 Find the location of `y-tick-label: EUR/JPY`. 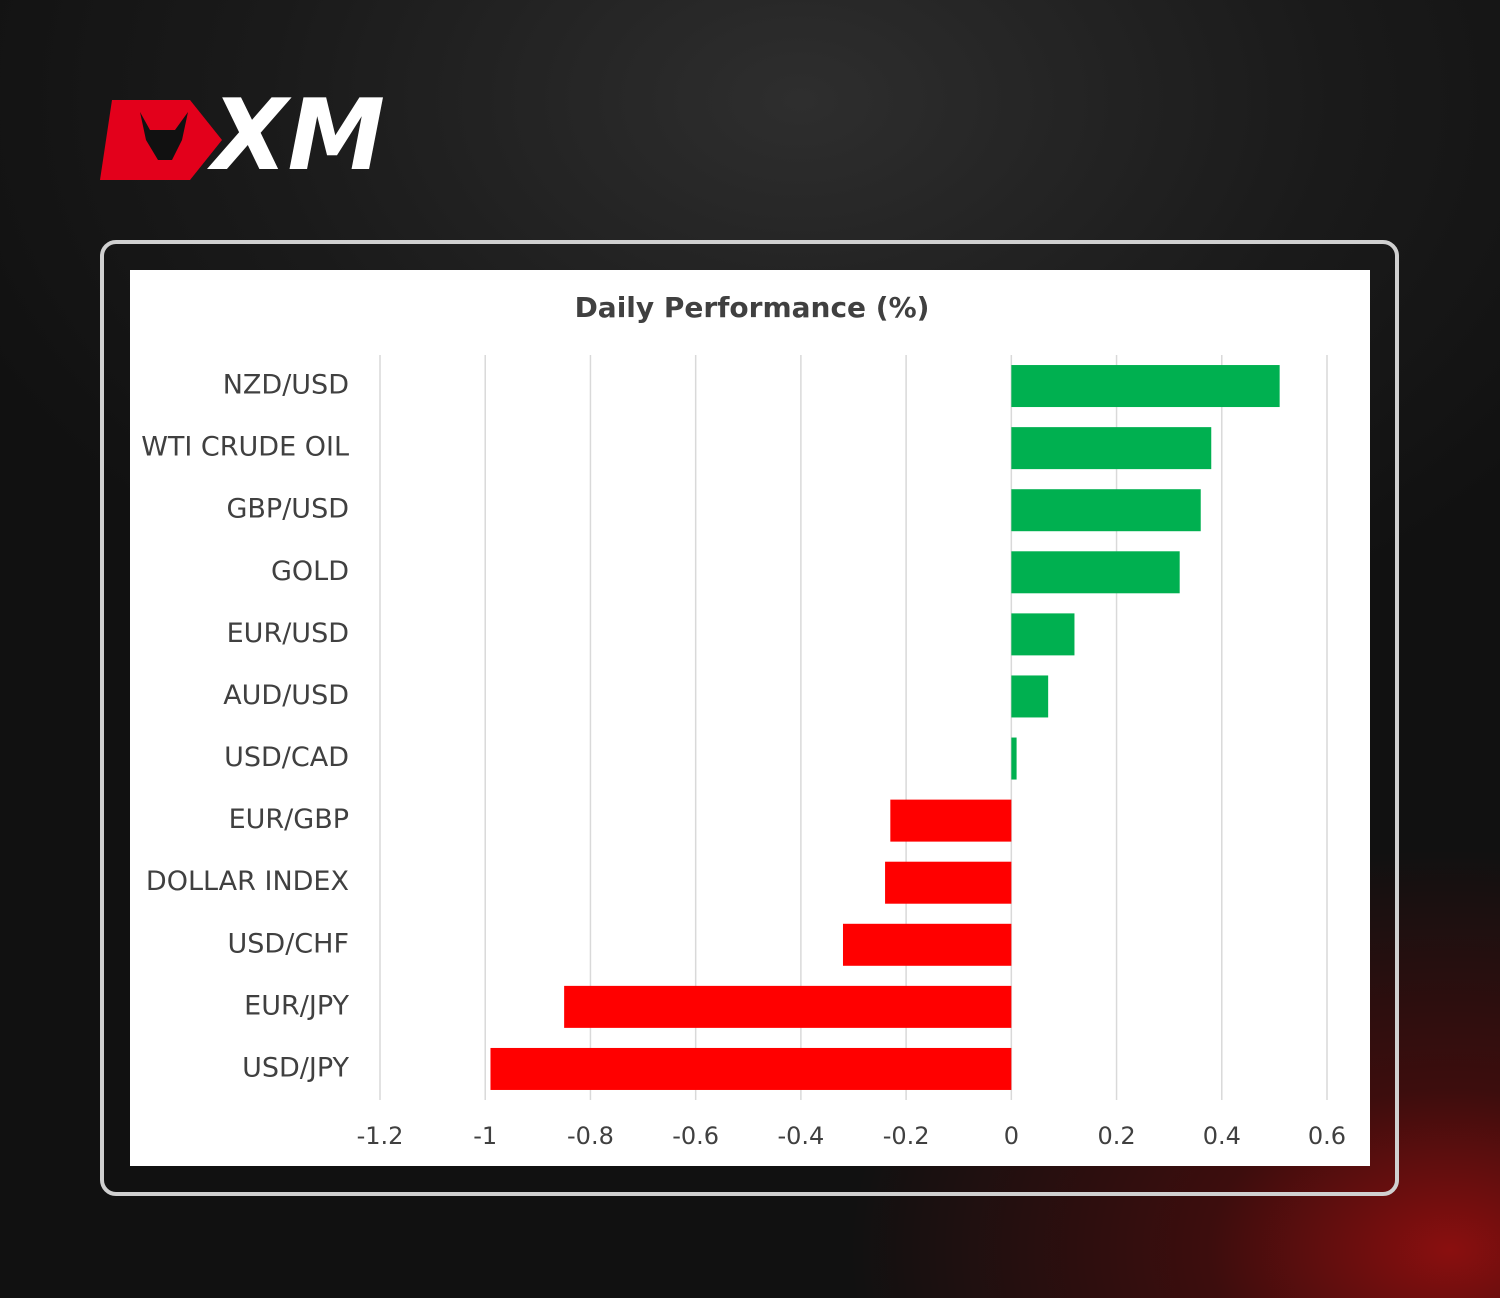

y-tick-label: EUR/JPY is located at coordinates (296, 1005).